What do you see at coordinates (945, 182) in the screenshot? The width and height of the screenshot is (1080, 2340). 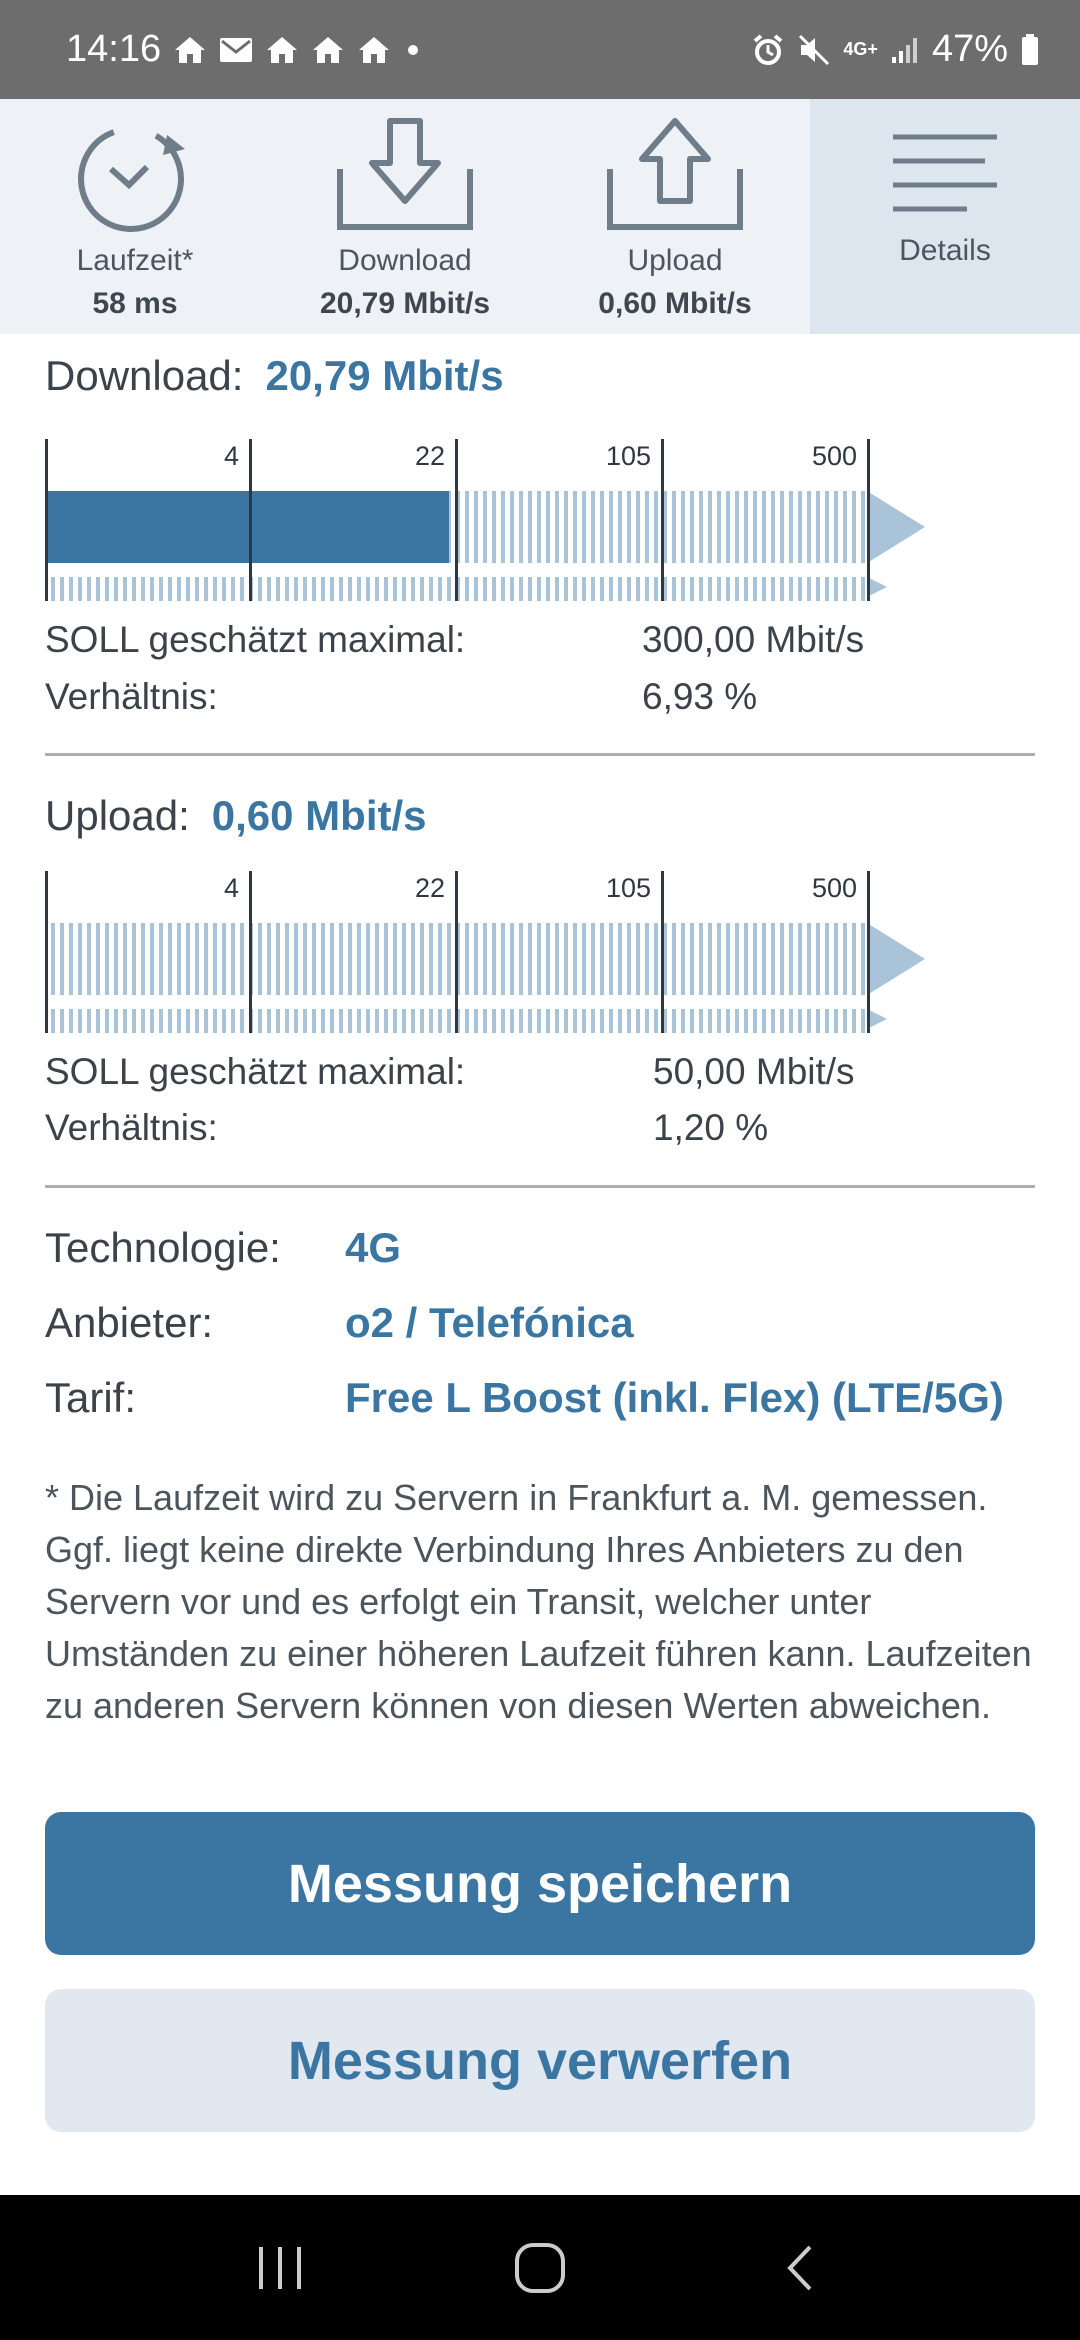 I see `menu-lines-icon` at bounding box center [945, 182].